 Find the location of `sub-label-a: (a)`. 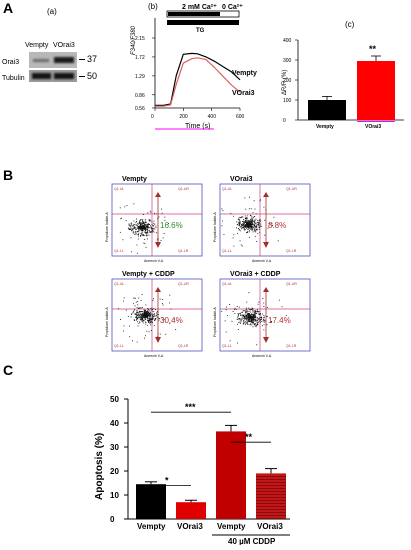

sub-label-a: (a) is located at coordinates (52, 11).